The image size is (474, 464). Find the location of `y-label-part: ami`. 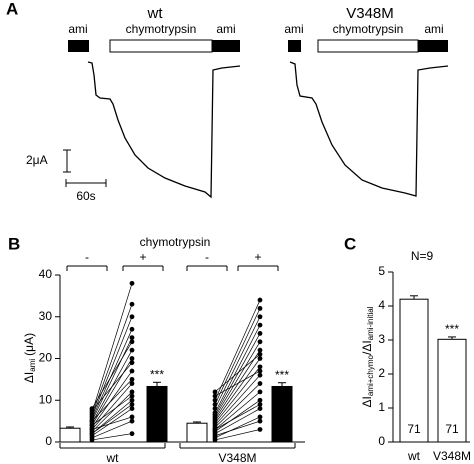

y-label-part: ami is located at coordinates (32, 365).